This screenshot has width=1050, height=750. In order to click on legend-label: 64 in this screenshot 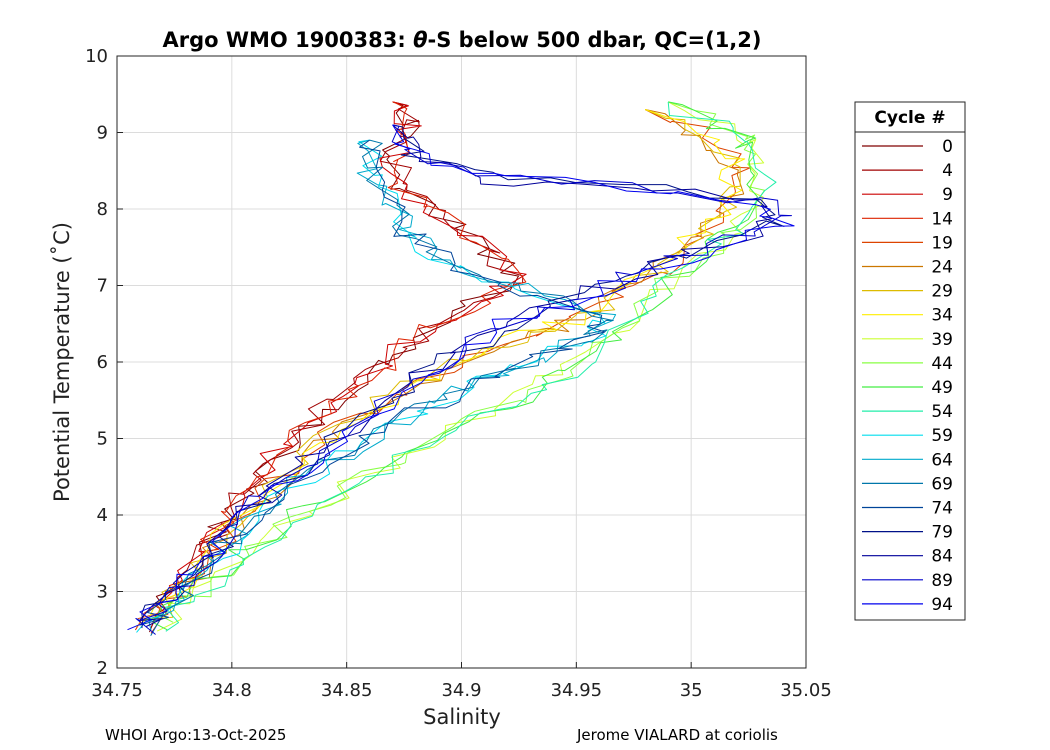, I will do `click(942, 460)`.